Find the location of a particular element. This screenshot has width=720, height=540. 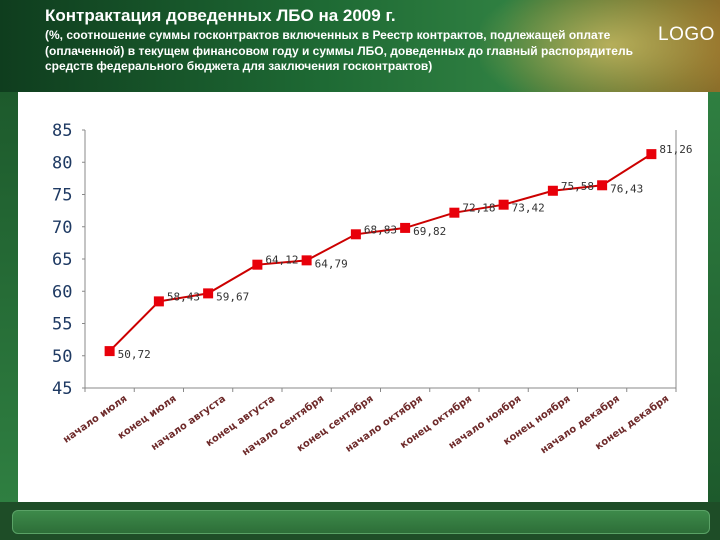

x-tick-label: начало сентября is located at coordinates (283, 426).